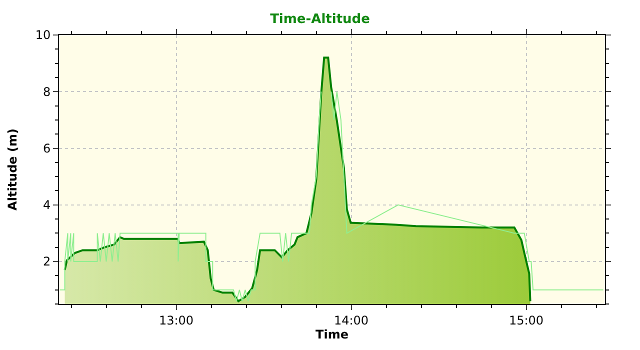  Describe the element at coordinates (13, 169) in the screenshot. I see `y-axis-title: Altitude (m)` at that location.